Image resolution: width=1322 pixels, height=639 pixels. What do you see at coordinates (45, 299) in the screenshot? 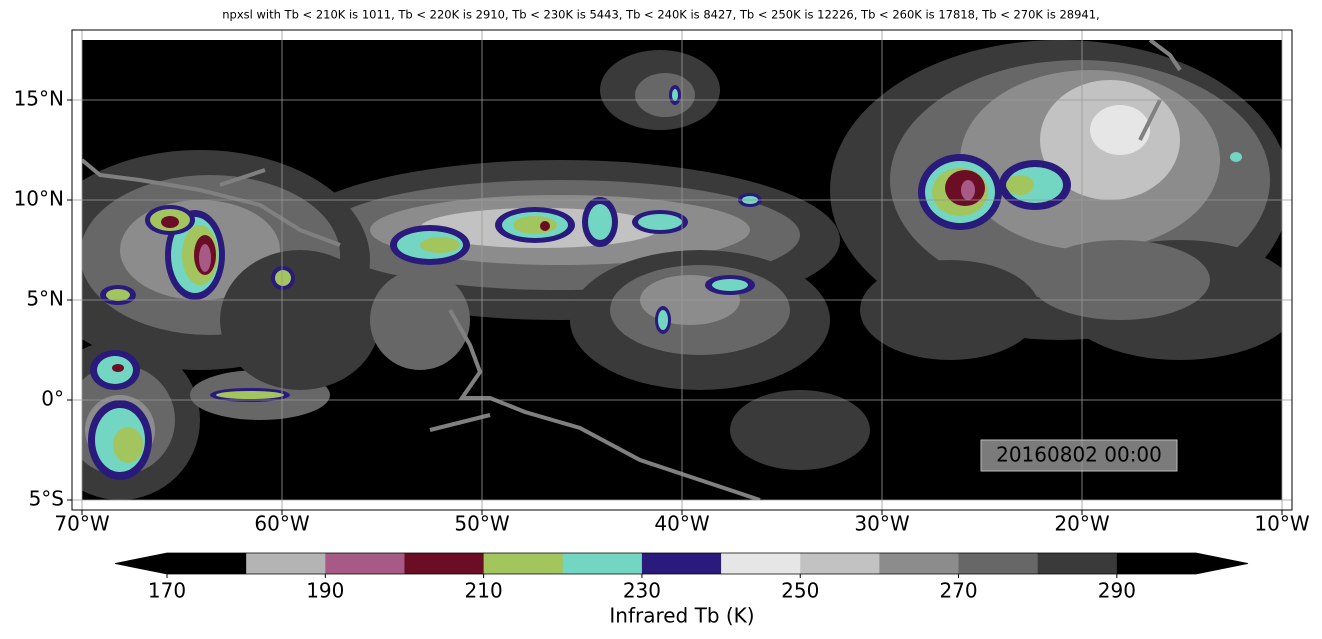
I see `y-tick-label: 5°N` at bounding box center [45, 299].